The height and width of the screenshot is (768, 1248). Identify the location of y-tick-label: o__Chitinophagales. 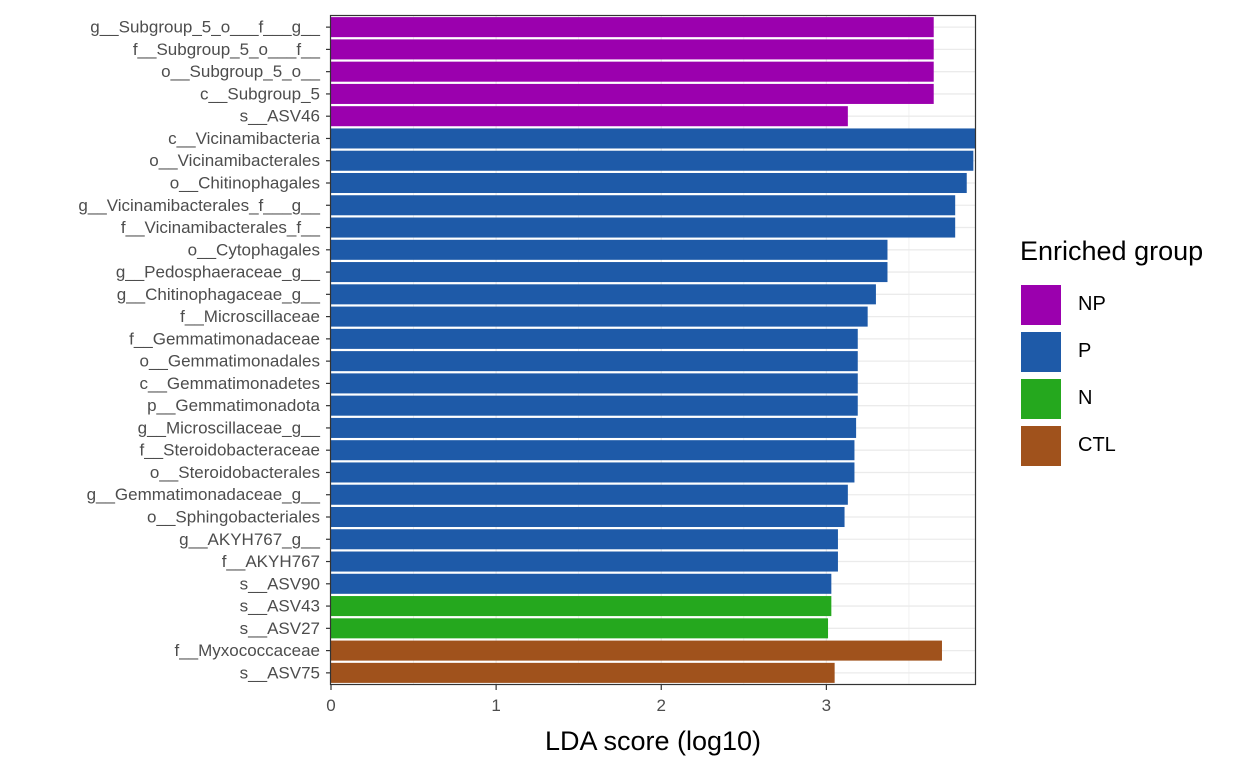
(245, 183).